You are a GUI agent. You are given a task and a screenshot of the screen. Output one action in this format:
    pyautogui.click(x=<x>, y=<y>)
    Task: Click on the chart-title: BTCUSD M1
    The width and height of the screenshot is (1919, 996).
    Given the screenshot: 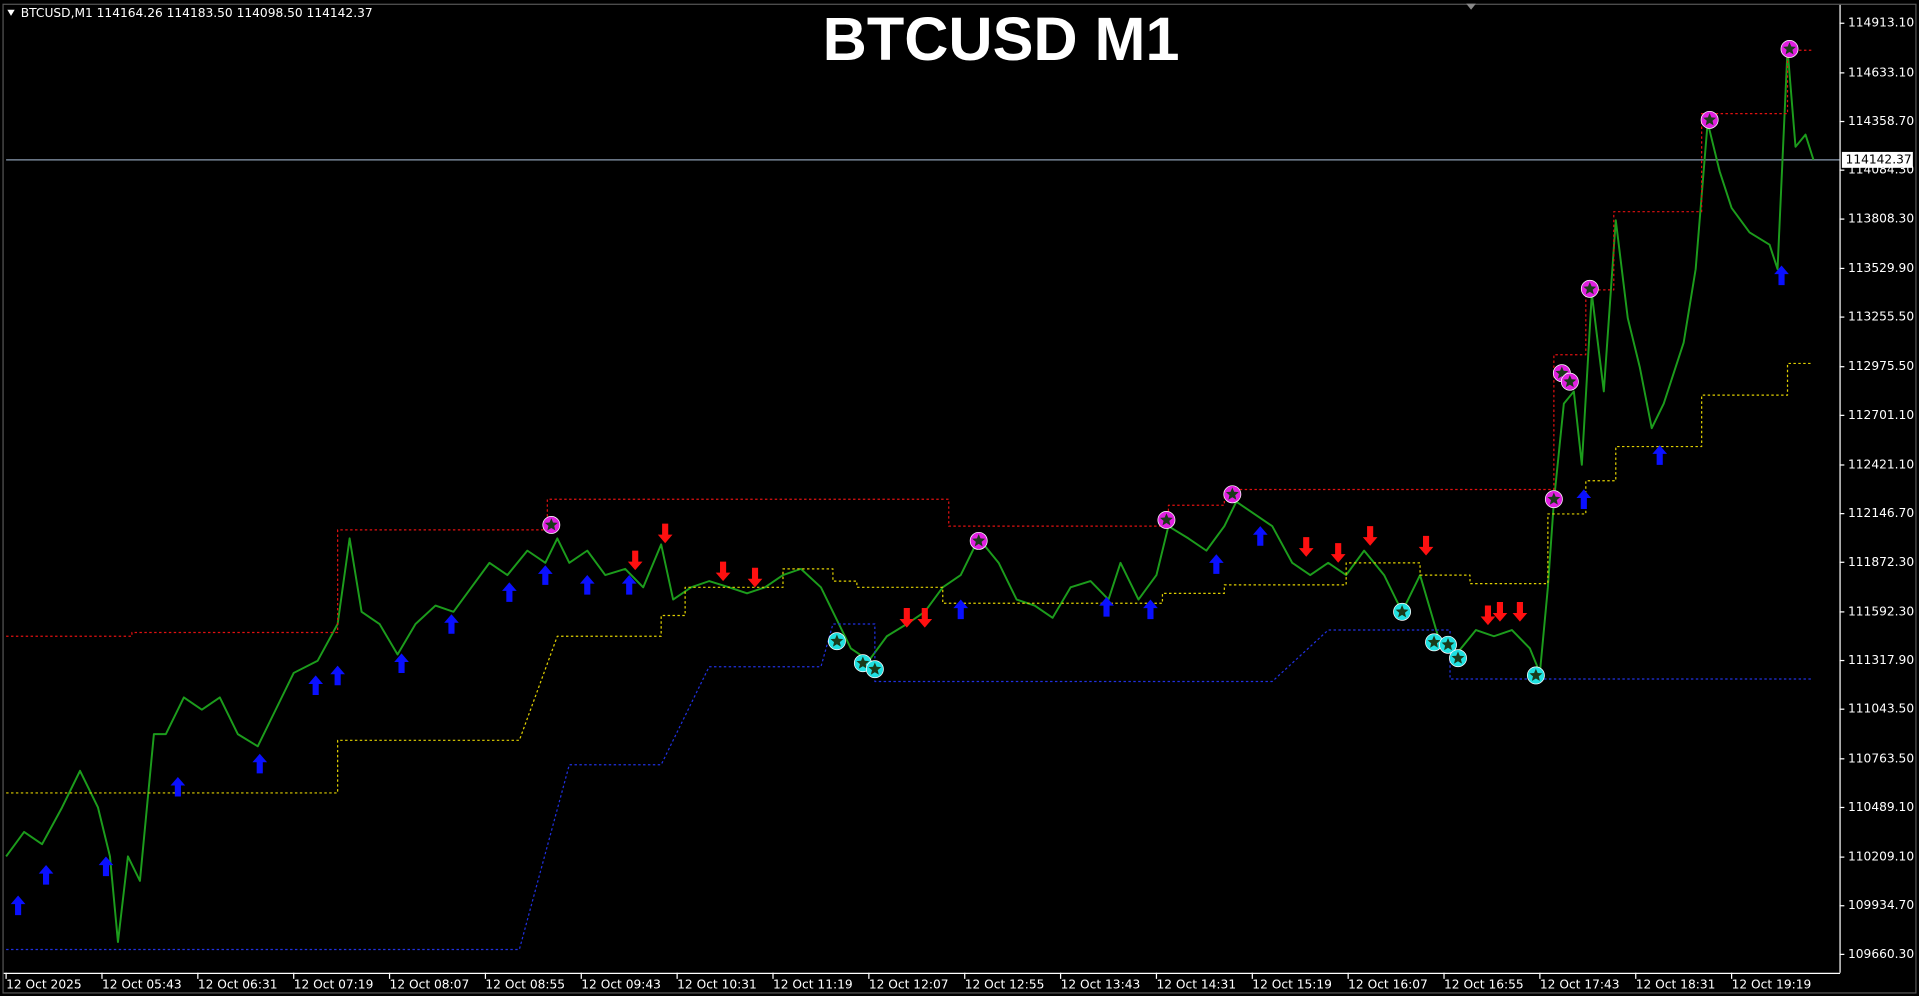 What is the action you would take?
    pyautogui.click(x=1001, y=39)
    